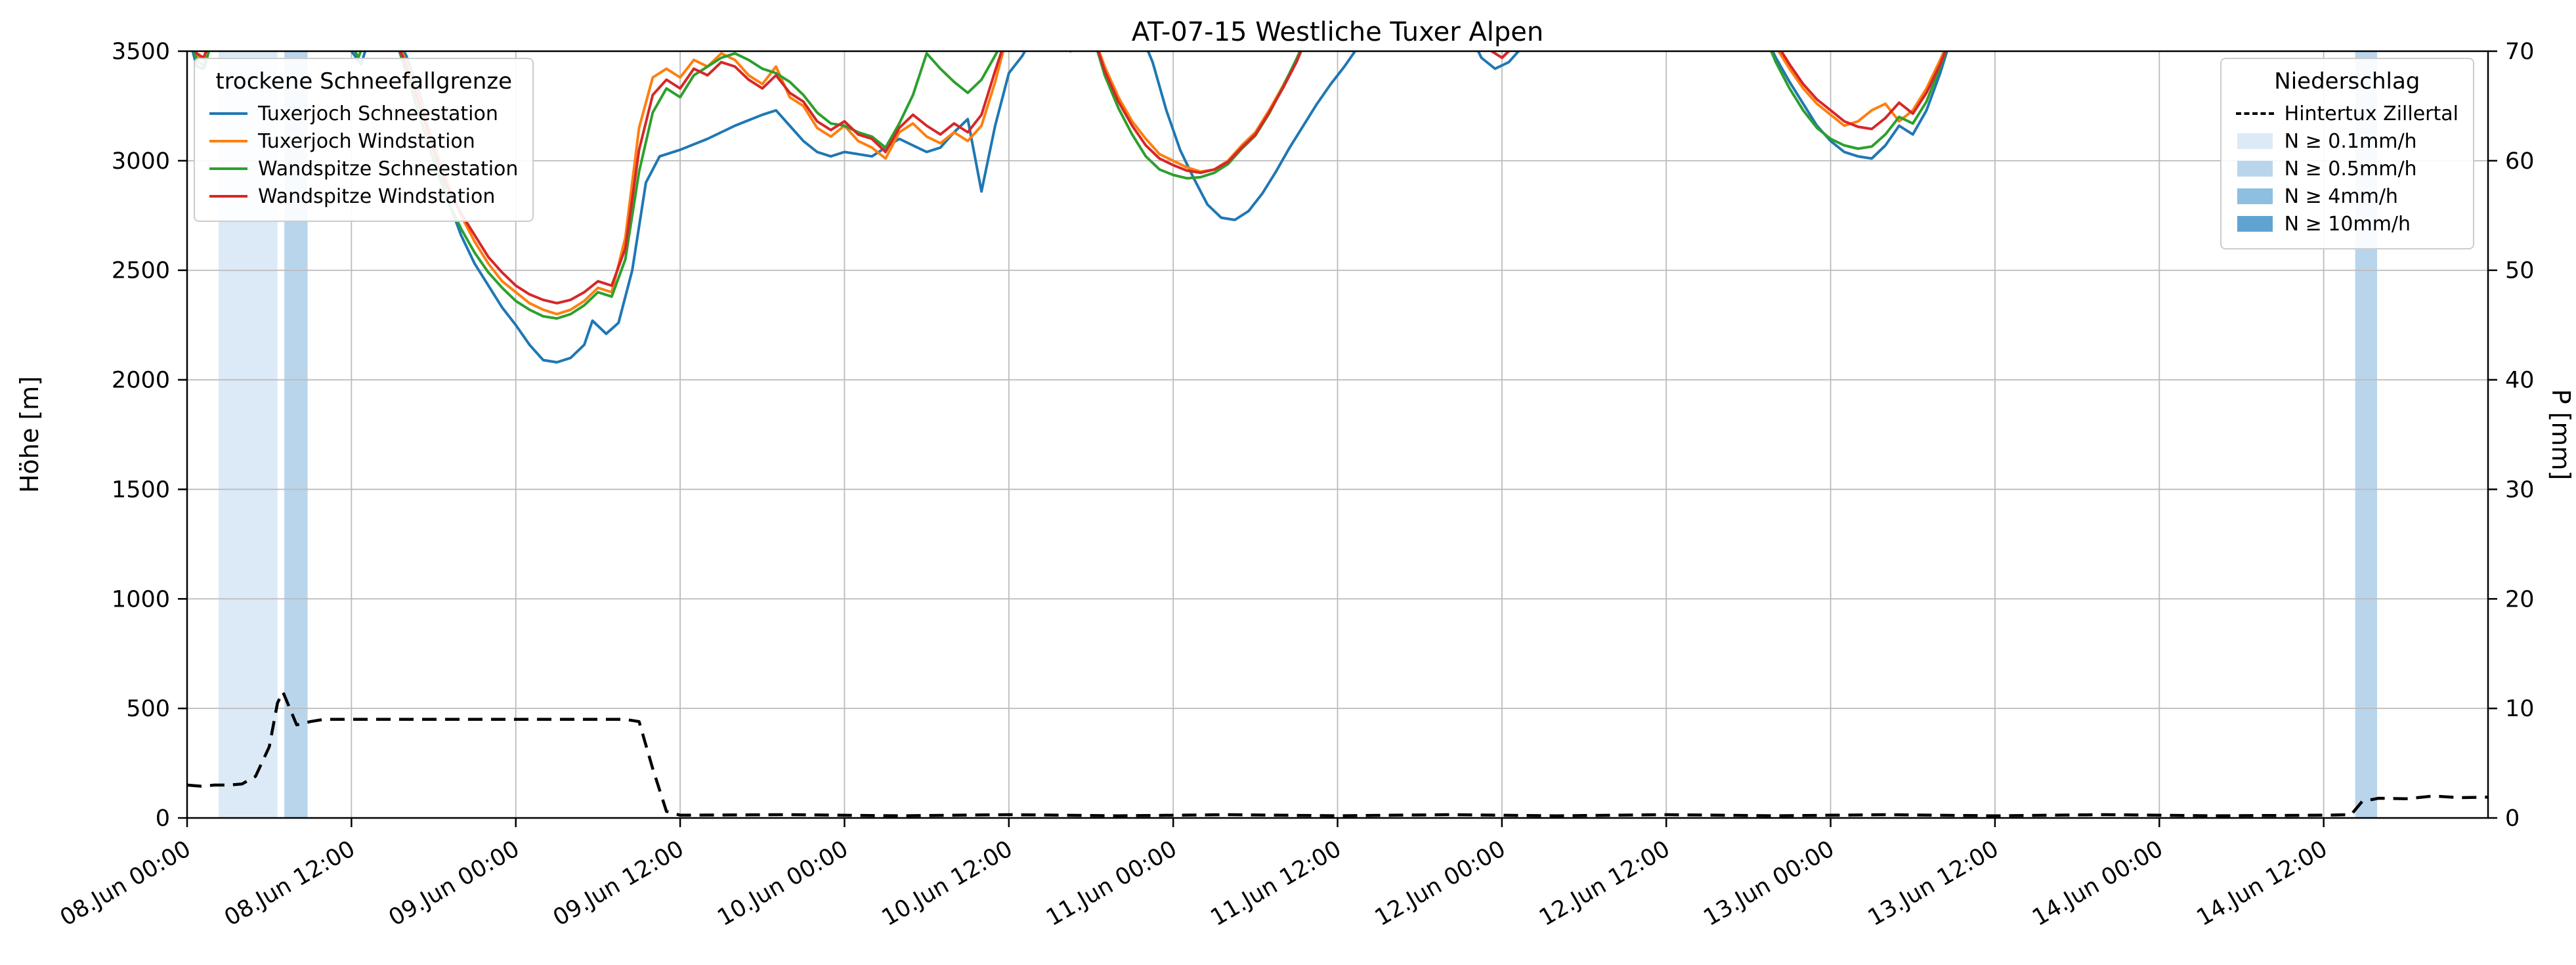  What do you see at coordinates (2341, 196) in the screenshot?
I see `legend-label: N ≥ 4mm/h` at bounding box center [2341, 196].